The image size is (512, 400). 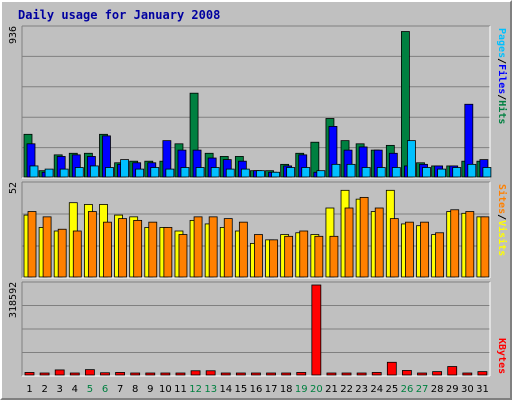 I want to click on x-tick-label-day-26: 26, so click(x=407, y=389).